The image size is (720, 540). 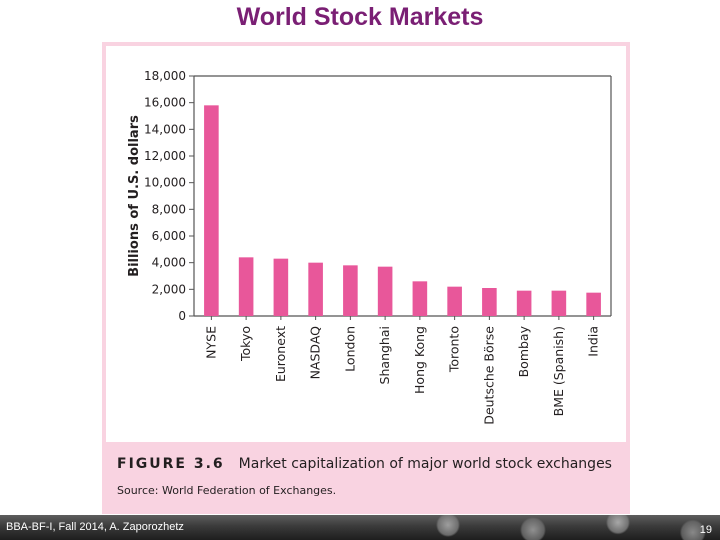 What do you see at coordinates (281, 287) in the screenshot?
I see `bar-euronext` at bounding box center [281, 287].